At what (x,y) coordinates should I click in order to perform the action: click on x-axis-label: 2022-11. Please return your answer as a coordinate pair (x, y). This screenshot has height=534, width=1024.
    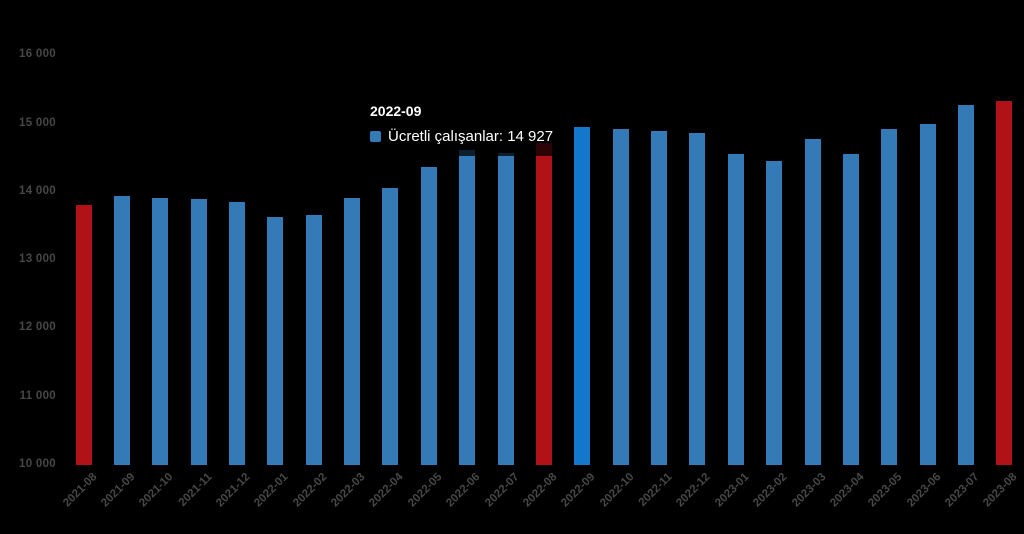
    Looking at the image, I should click on (655, 490).